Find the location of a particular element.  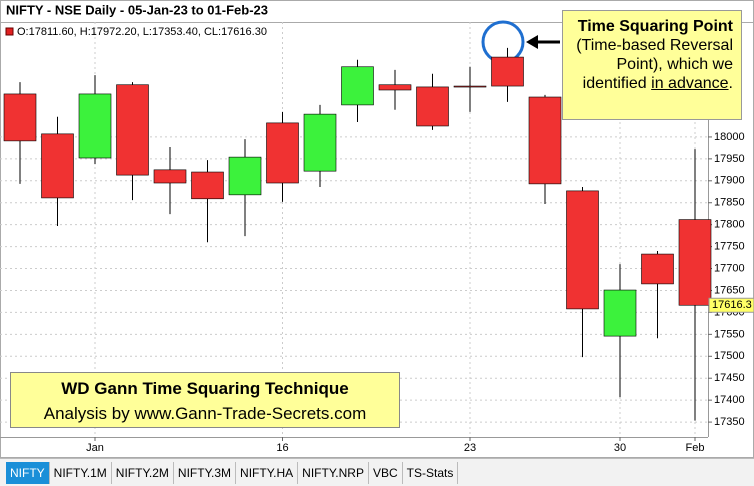

x-tick-label: 30 is located at coordinates (620, 448).